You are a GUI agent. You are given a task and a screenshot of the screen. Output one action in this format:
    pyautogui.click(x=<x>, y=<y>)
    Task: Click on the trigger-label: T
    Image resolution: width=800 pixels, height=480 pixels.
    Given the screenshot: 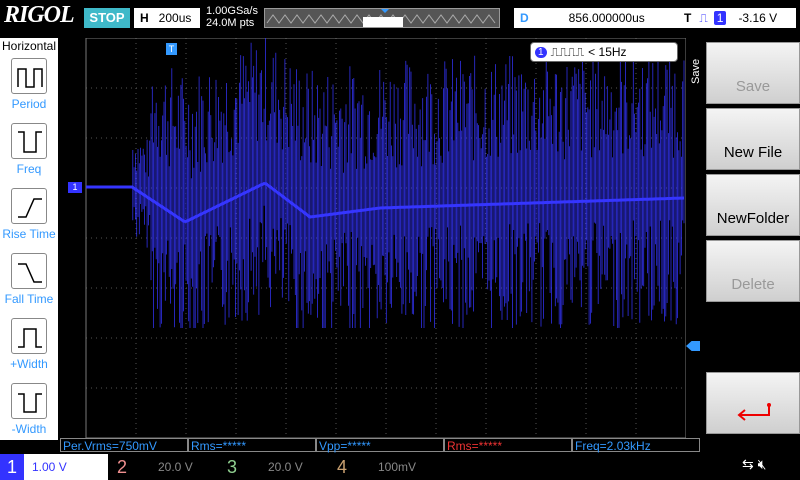 What is the action you would take?
    pyautogui.click(x=688, y=18)
    